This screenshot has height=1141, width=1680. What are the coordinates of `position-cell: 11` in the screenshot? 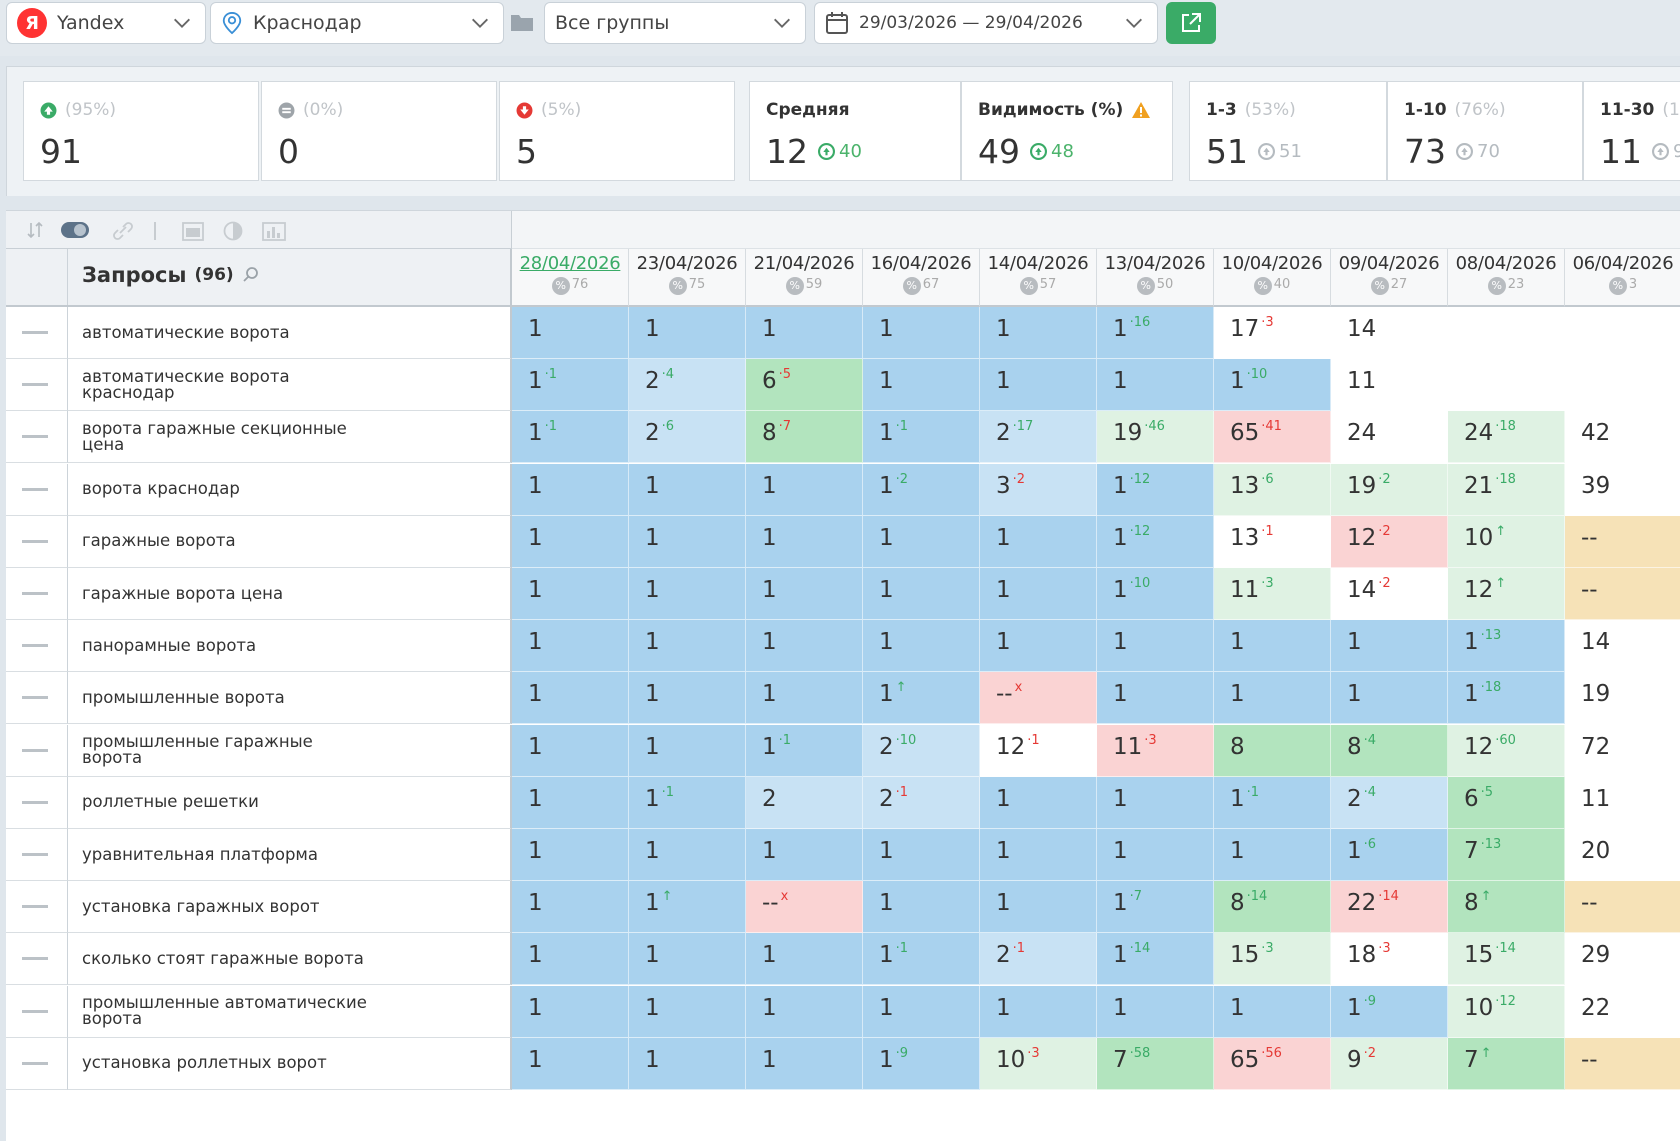 It's located at (1622, 802).